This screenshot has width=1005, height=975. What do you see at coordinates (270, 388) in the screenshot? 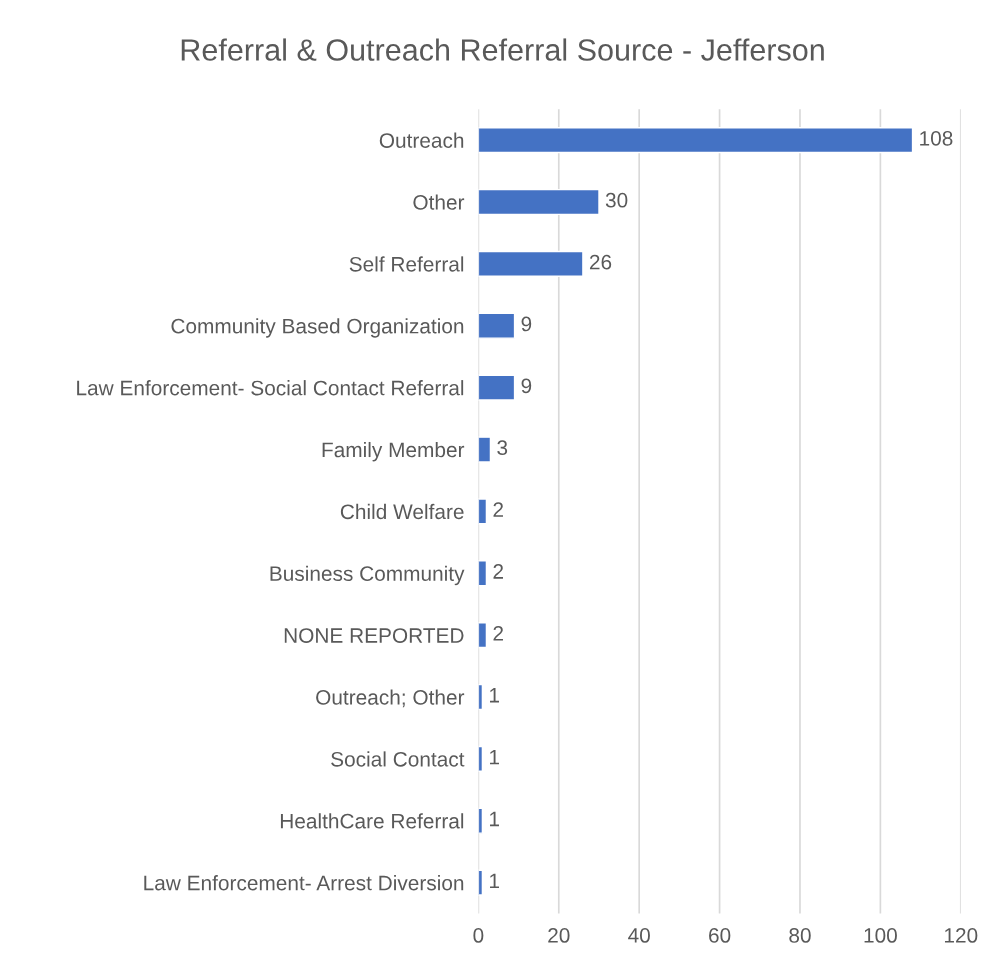
I see `y-tick-label: Law Enforcement- Social Contact Referral` at bounding box center [270, 388].